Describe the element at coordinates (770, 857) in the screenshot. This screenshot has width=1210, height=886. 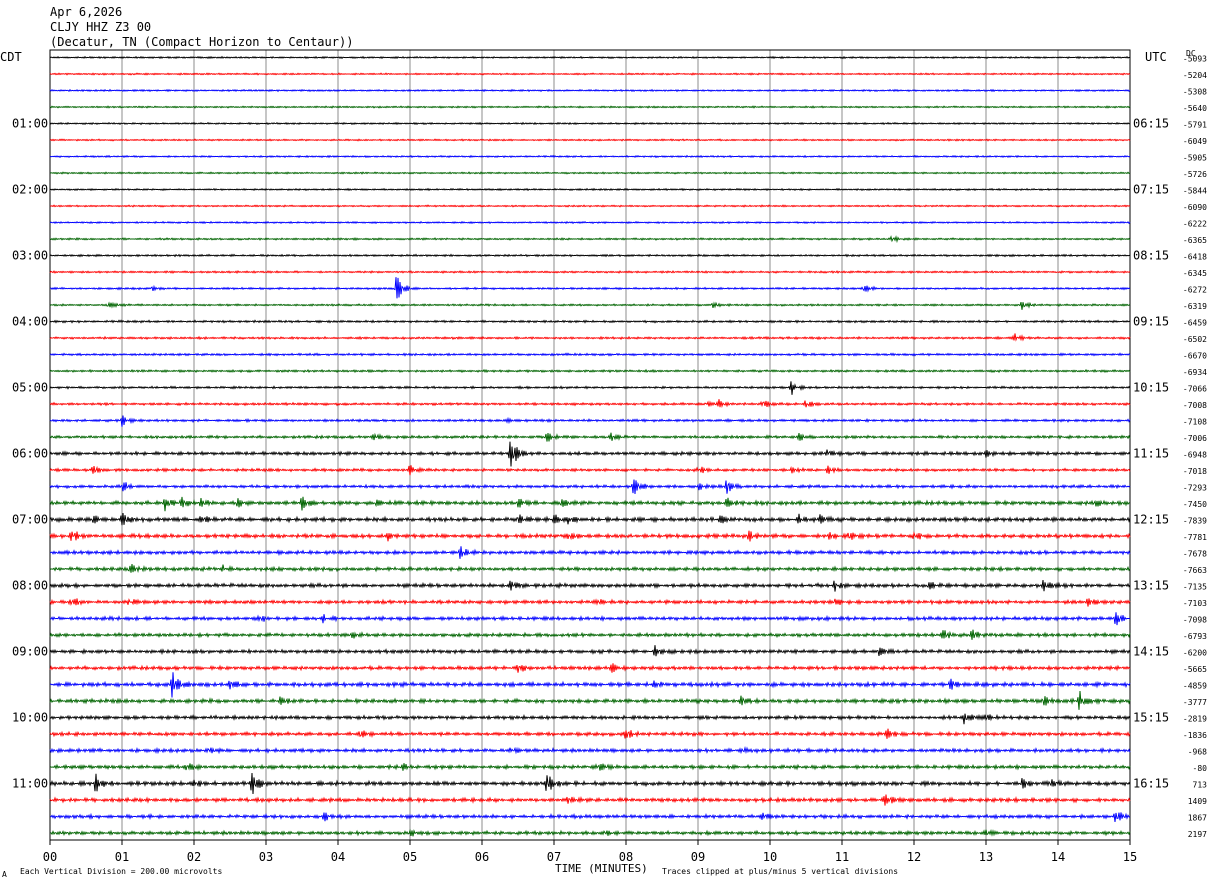
I see `x-tick-label: 10` at that location.